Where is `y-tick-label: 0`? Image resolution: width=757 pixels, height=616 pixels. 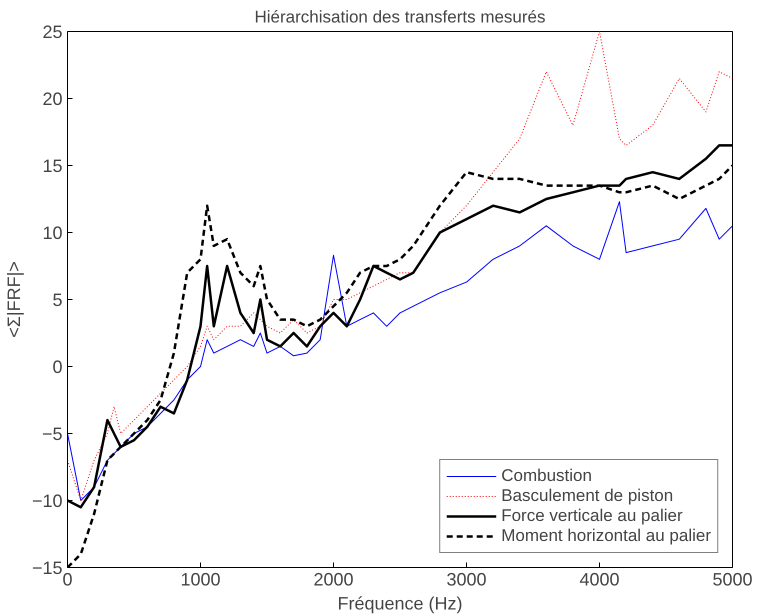
y-tick-label: 0 is located at coordinates (57, 367).